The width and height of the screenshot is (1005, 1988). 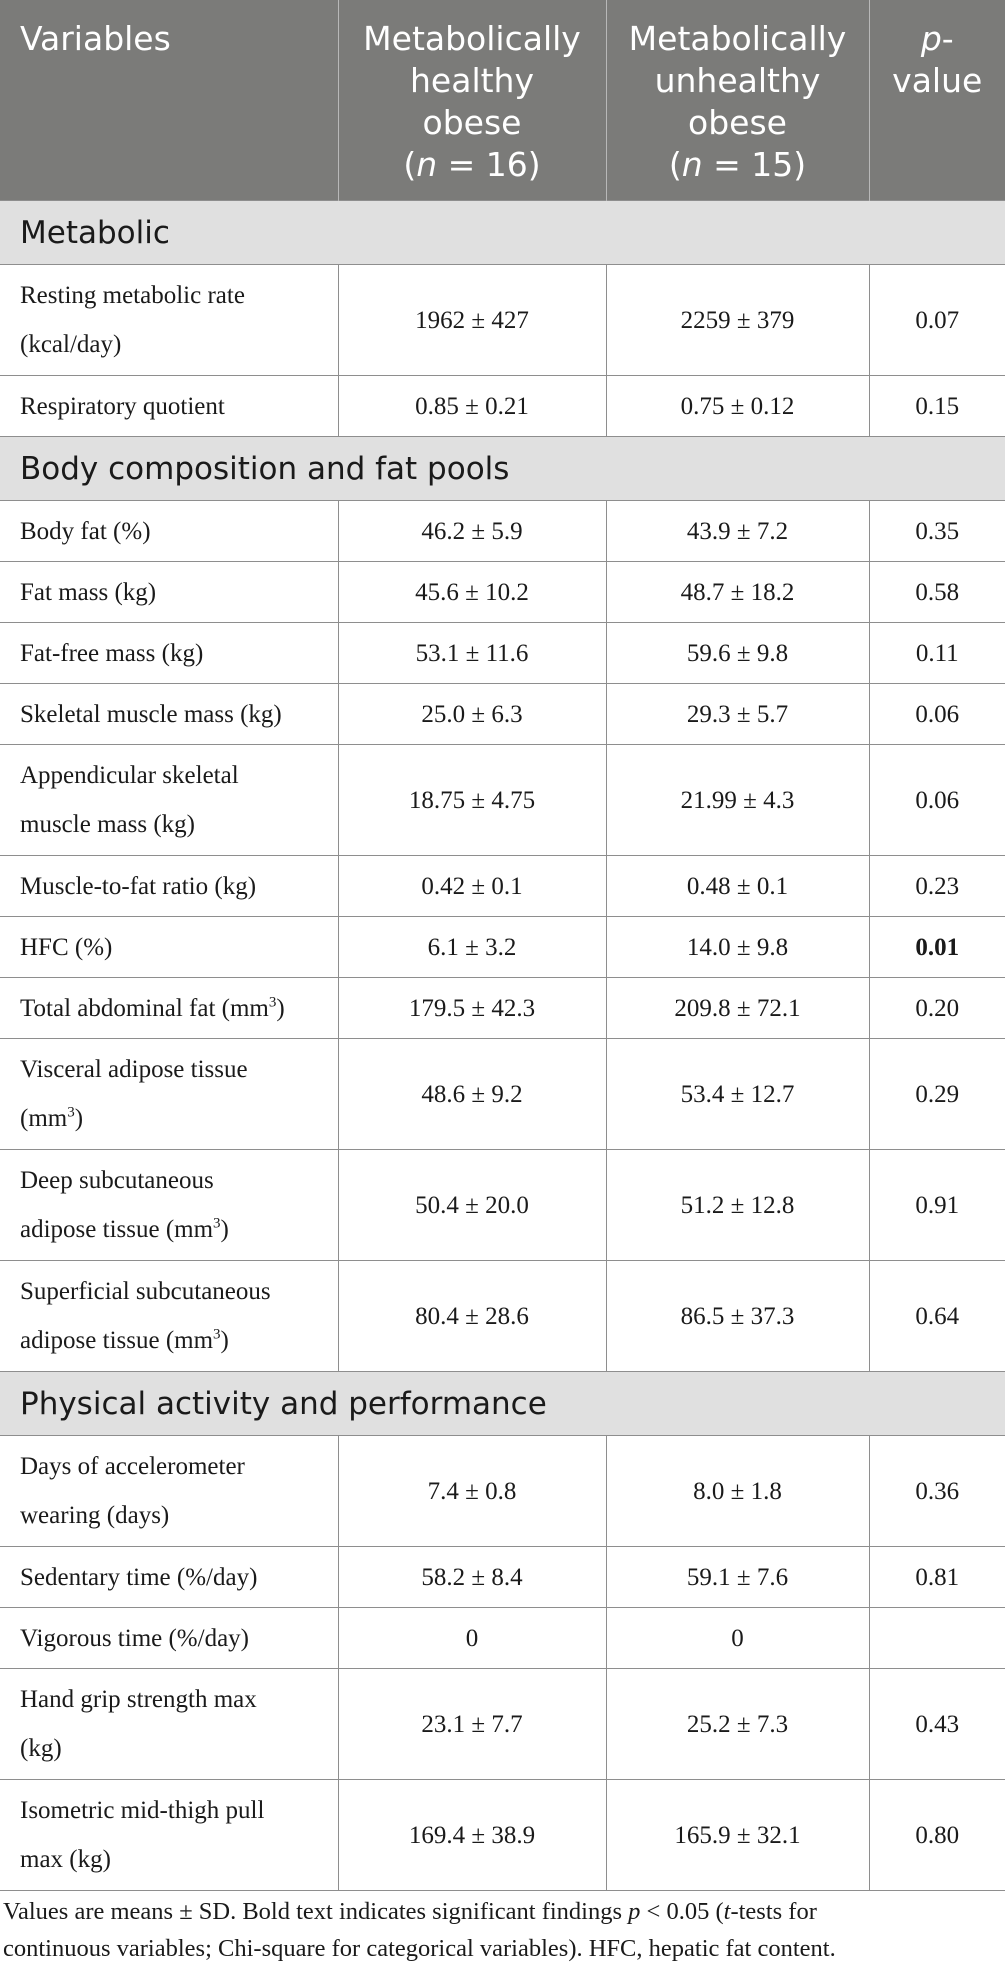 What do you see at coordinates (737, 886) in the screenshot?
I see `muo-value: 0.48 ± 0.1` at bounding box center [737, 886].